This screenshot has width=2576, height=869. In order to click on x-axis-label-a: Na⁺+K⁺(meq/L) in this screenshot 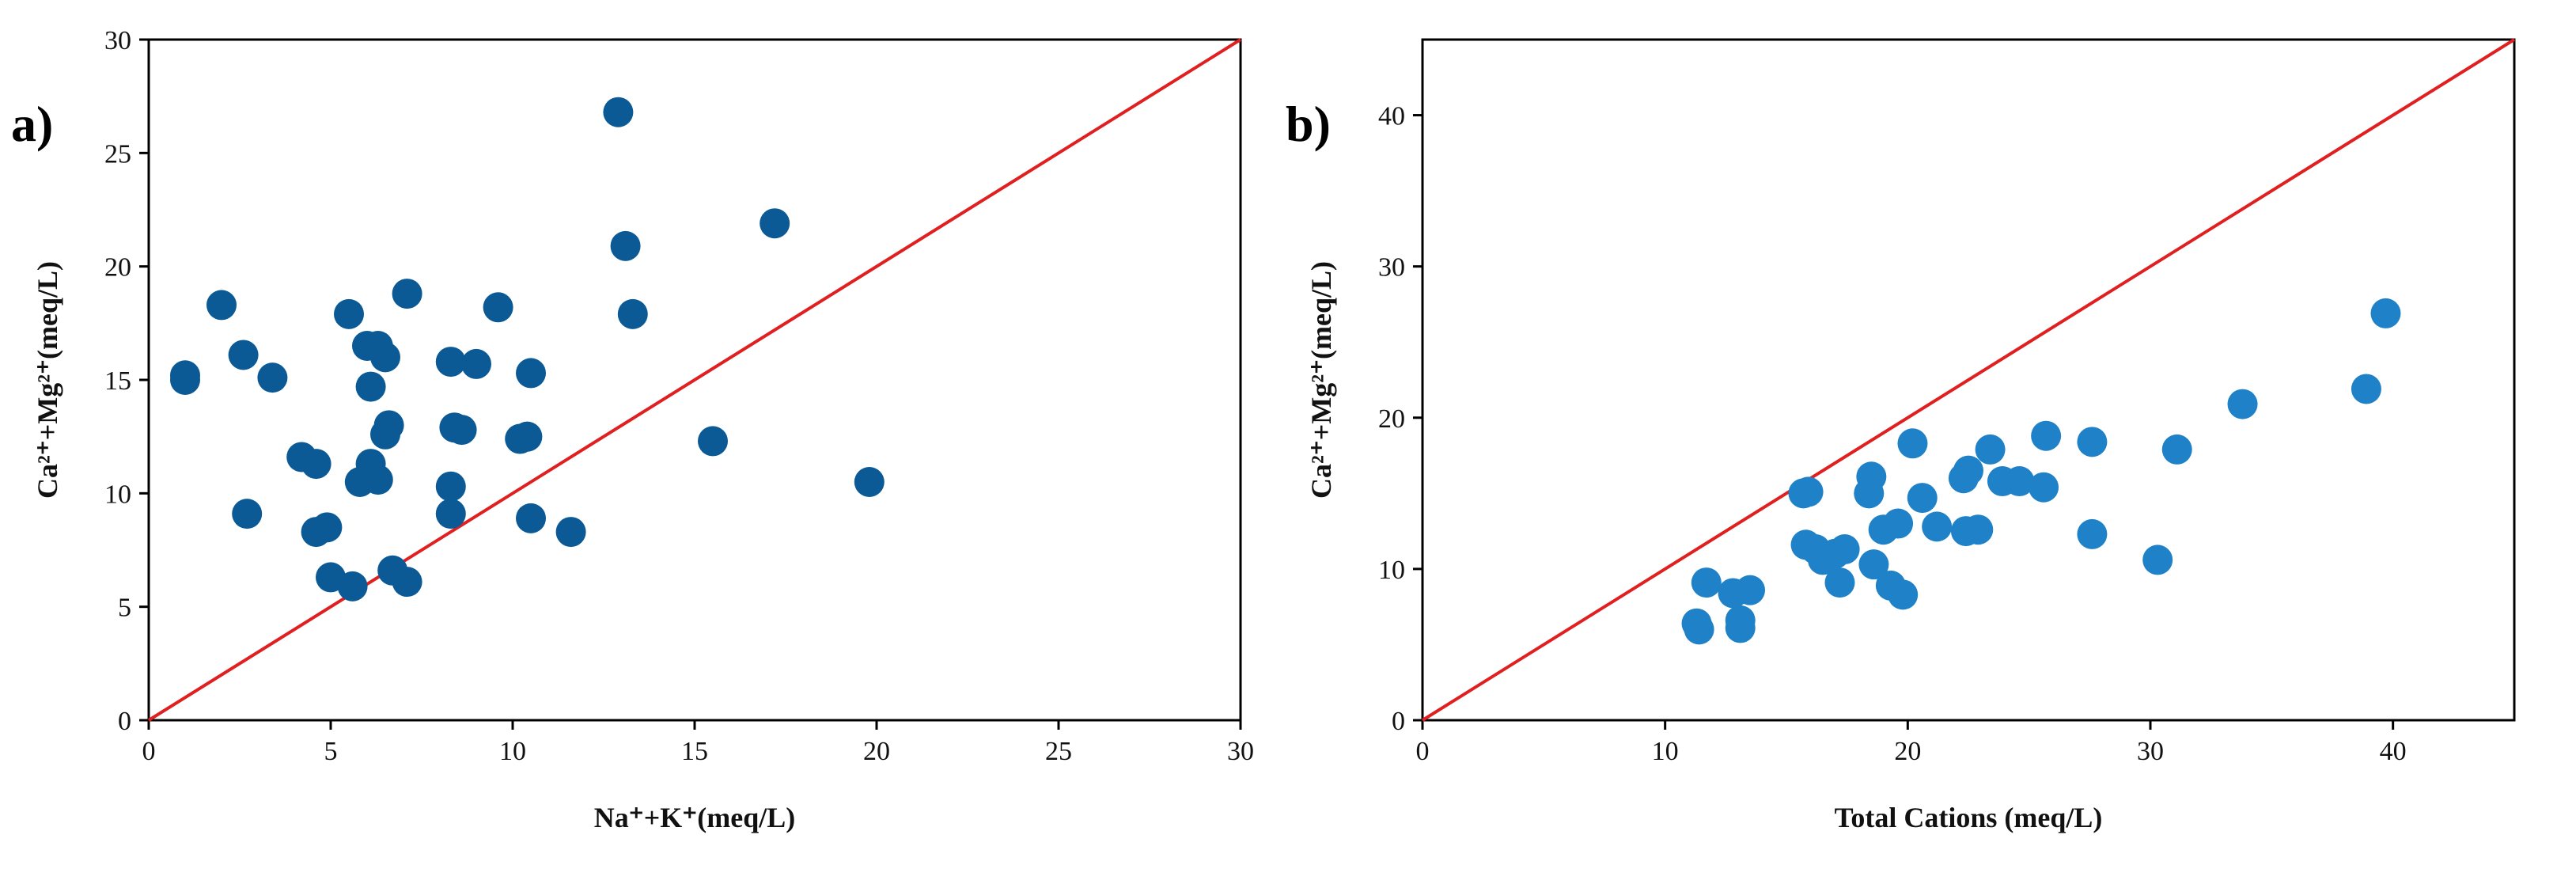, I will do `click(695, 818)`.